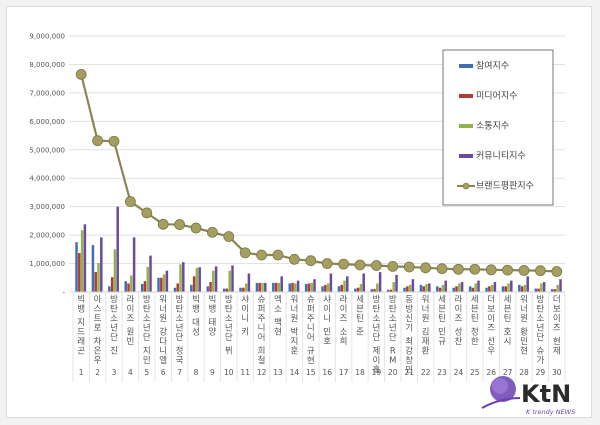  What do you see at coordinates (47, 150) in the screenshot?
I see `y-tick-label: 5,000,000` at bounding box center [47, 150].